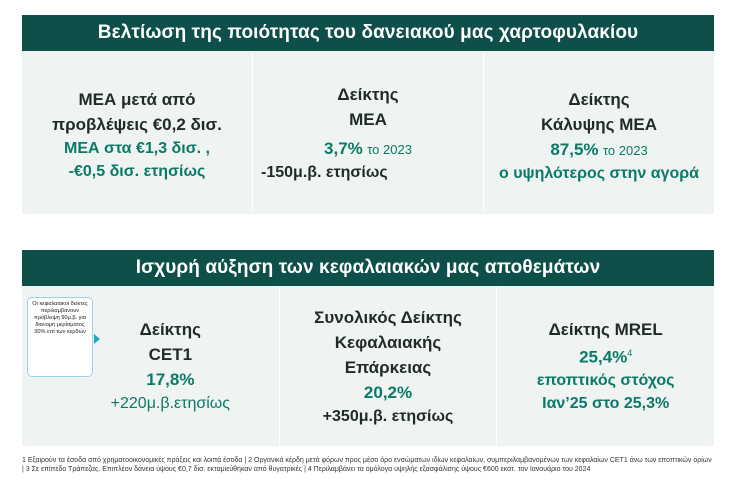 This screenshot has width=734, height=495. I want to click on mrel-value: 25,4%, so click(603, 357).